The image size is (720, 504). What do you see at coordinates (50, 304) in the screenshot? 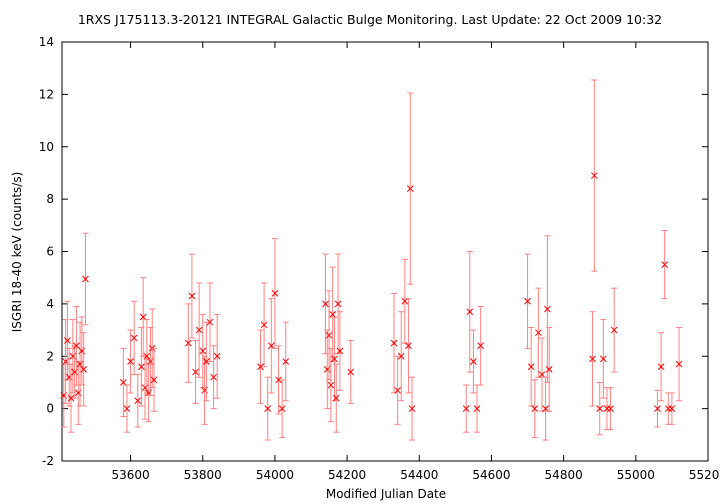
I see `y-tick-label: 4` at bounding box center [50, 304].